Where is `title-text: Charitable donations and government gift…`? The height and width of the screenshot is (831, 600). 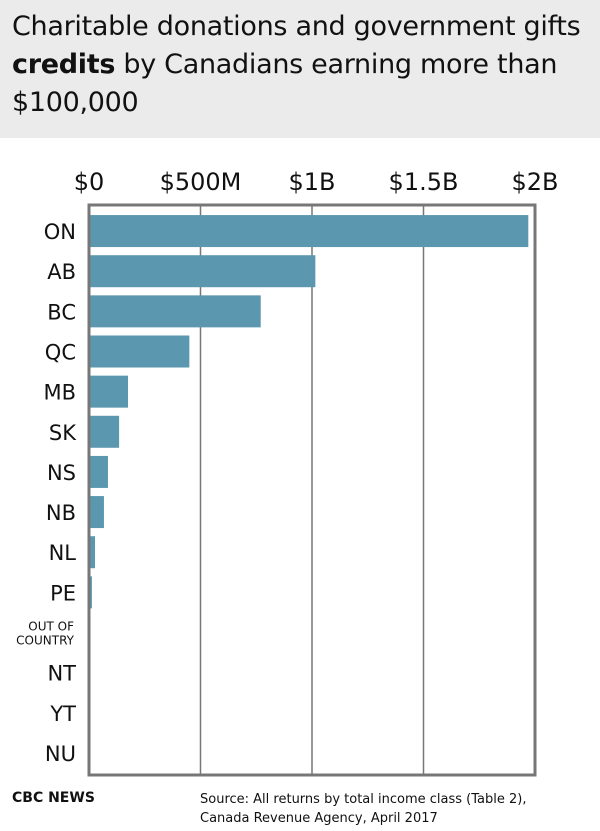 title-text: Charitable donations and government gift… is located at coordinates (296, 26).